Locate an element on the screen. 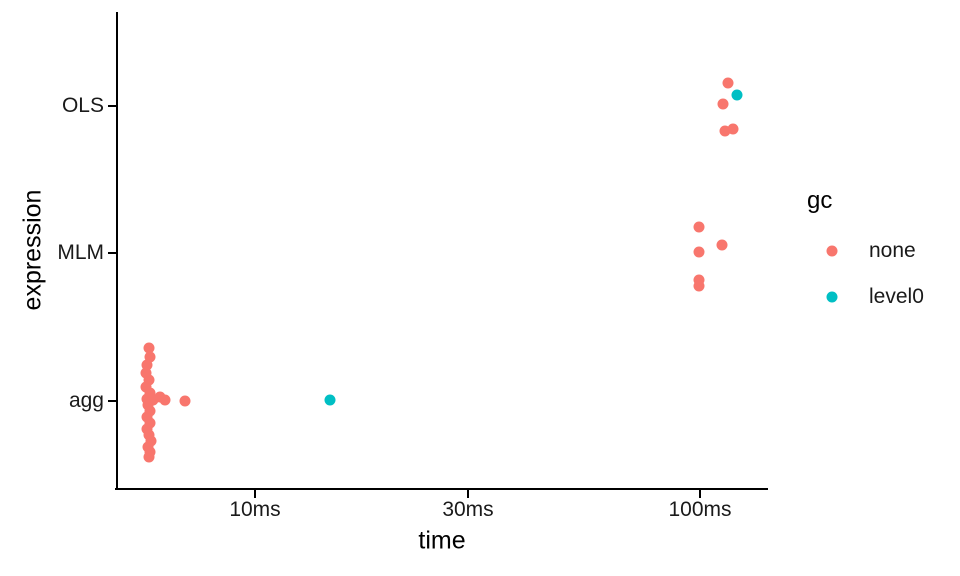 Image resolution: width=960 pixels, height=576 pixels. x-tick-label: 10ms is located at coordinates (255, 509).